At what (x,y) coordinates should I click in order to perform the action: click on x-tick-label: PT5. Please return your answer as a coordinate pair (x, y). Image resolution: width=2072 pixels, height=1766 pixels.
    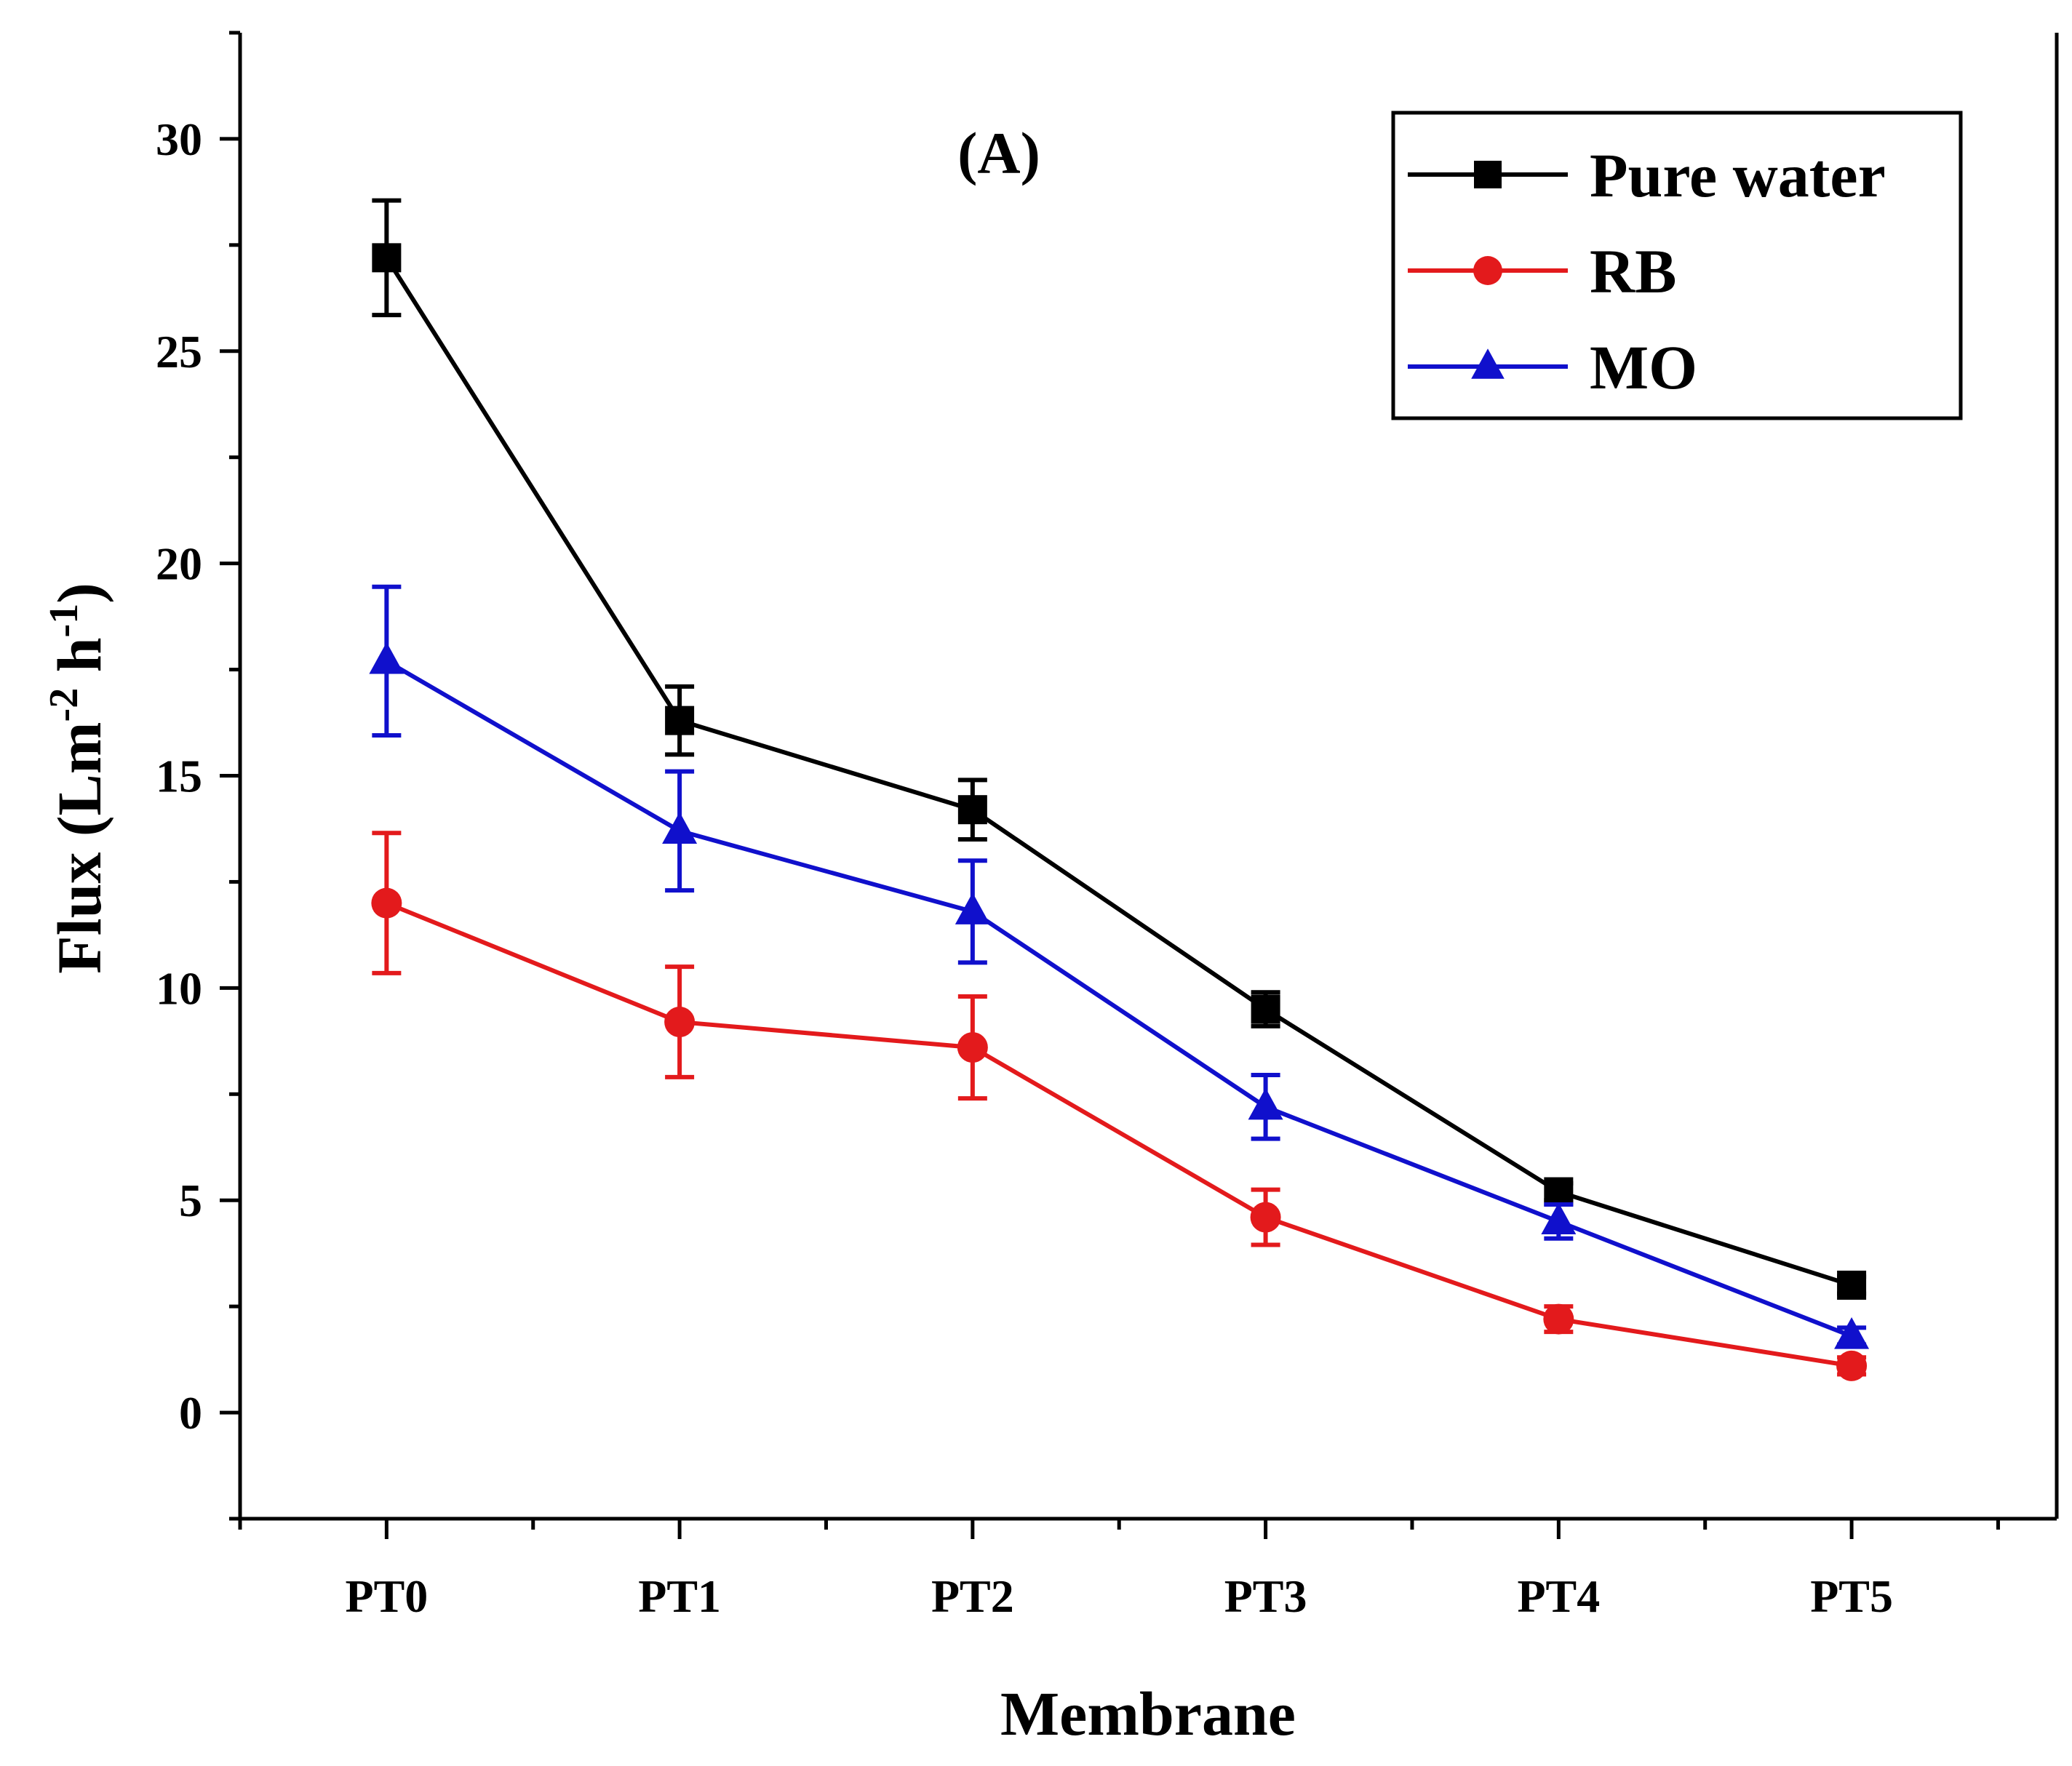
    Looking at the image, I should click on (1851, 1596).